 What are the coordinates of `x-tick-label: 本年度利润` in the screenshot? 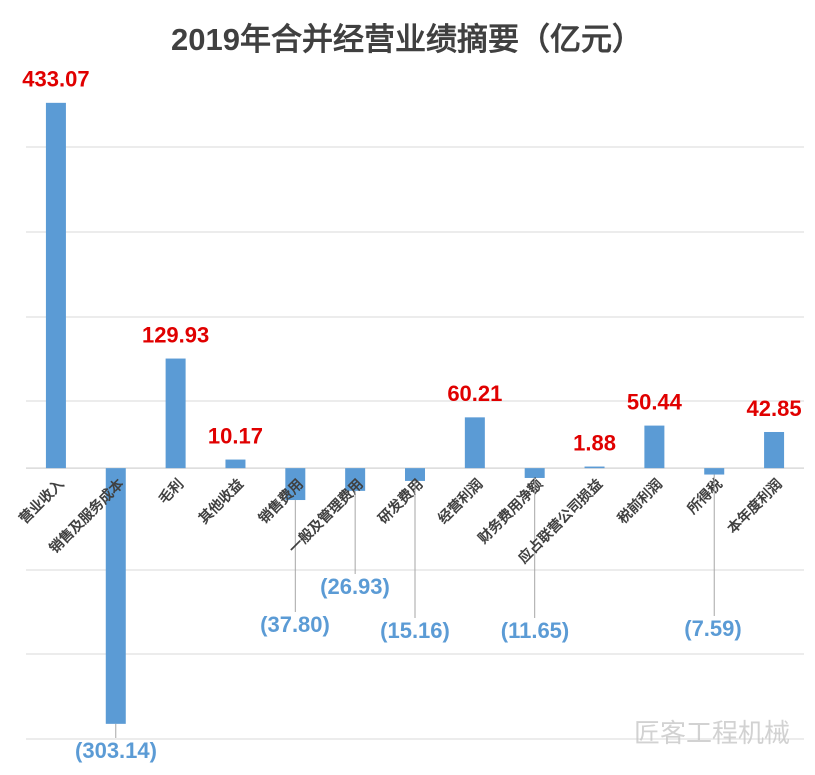 It's located at (754, 506).